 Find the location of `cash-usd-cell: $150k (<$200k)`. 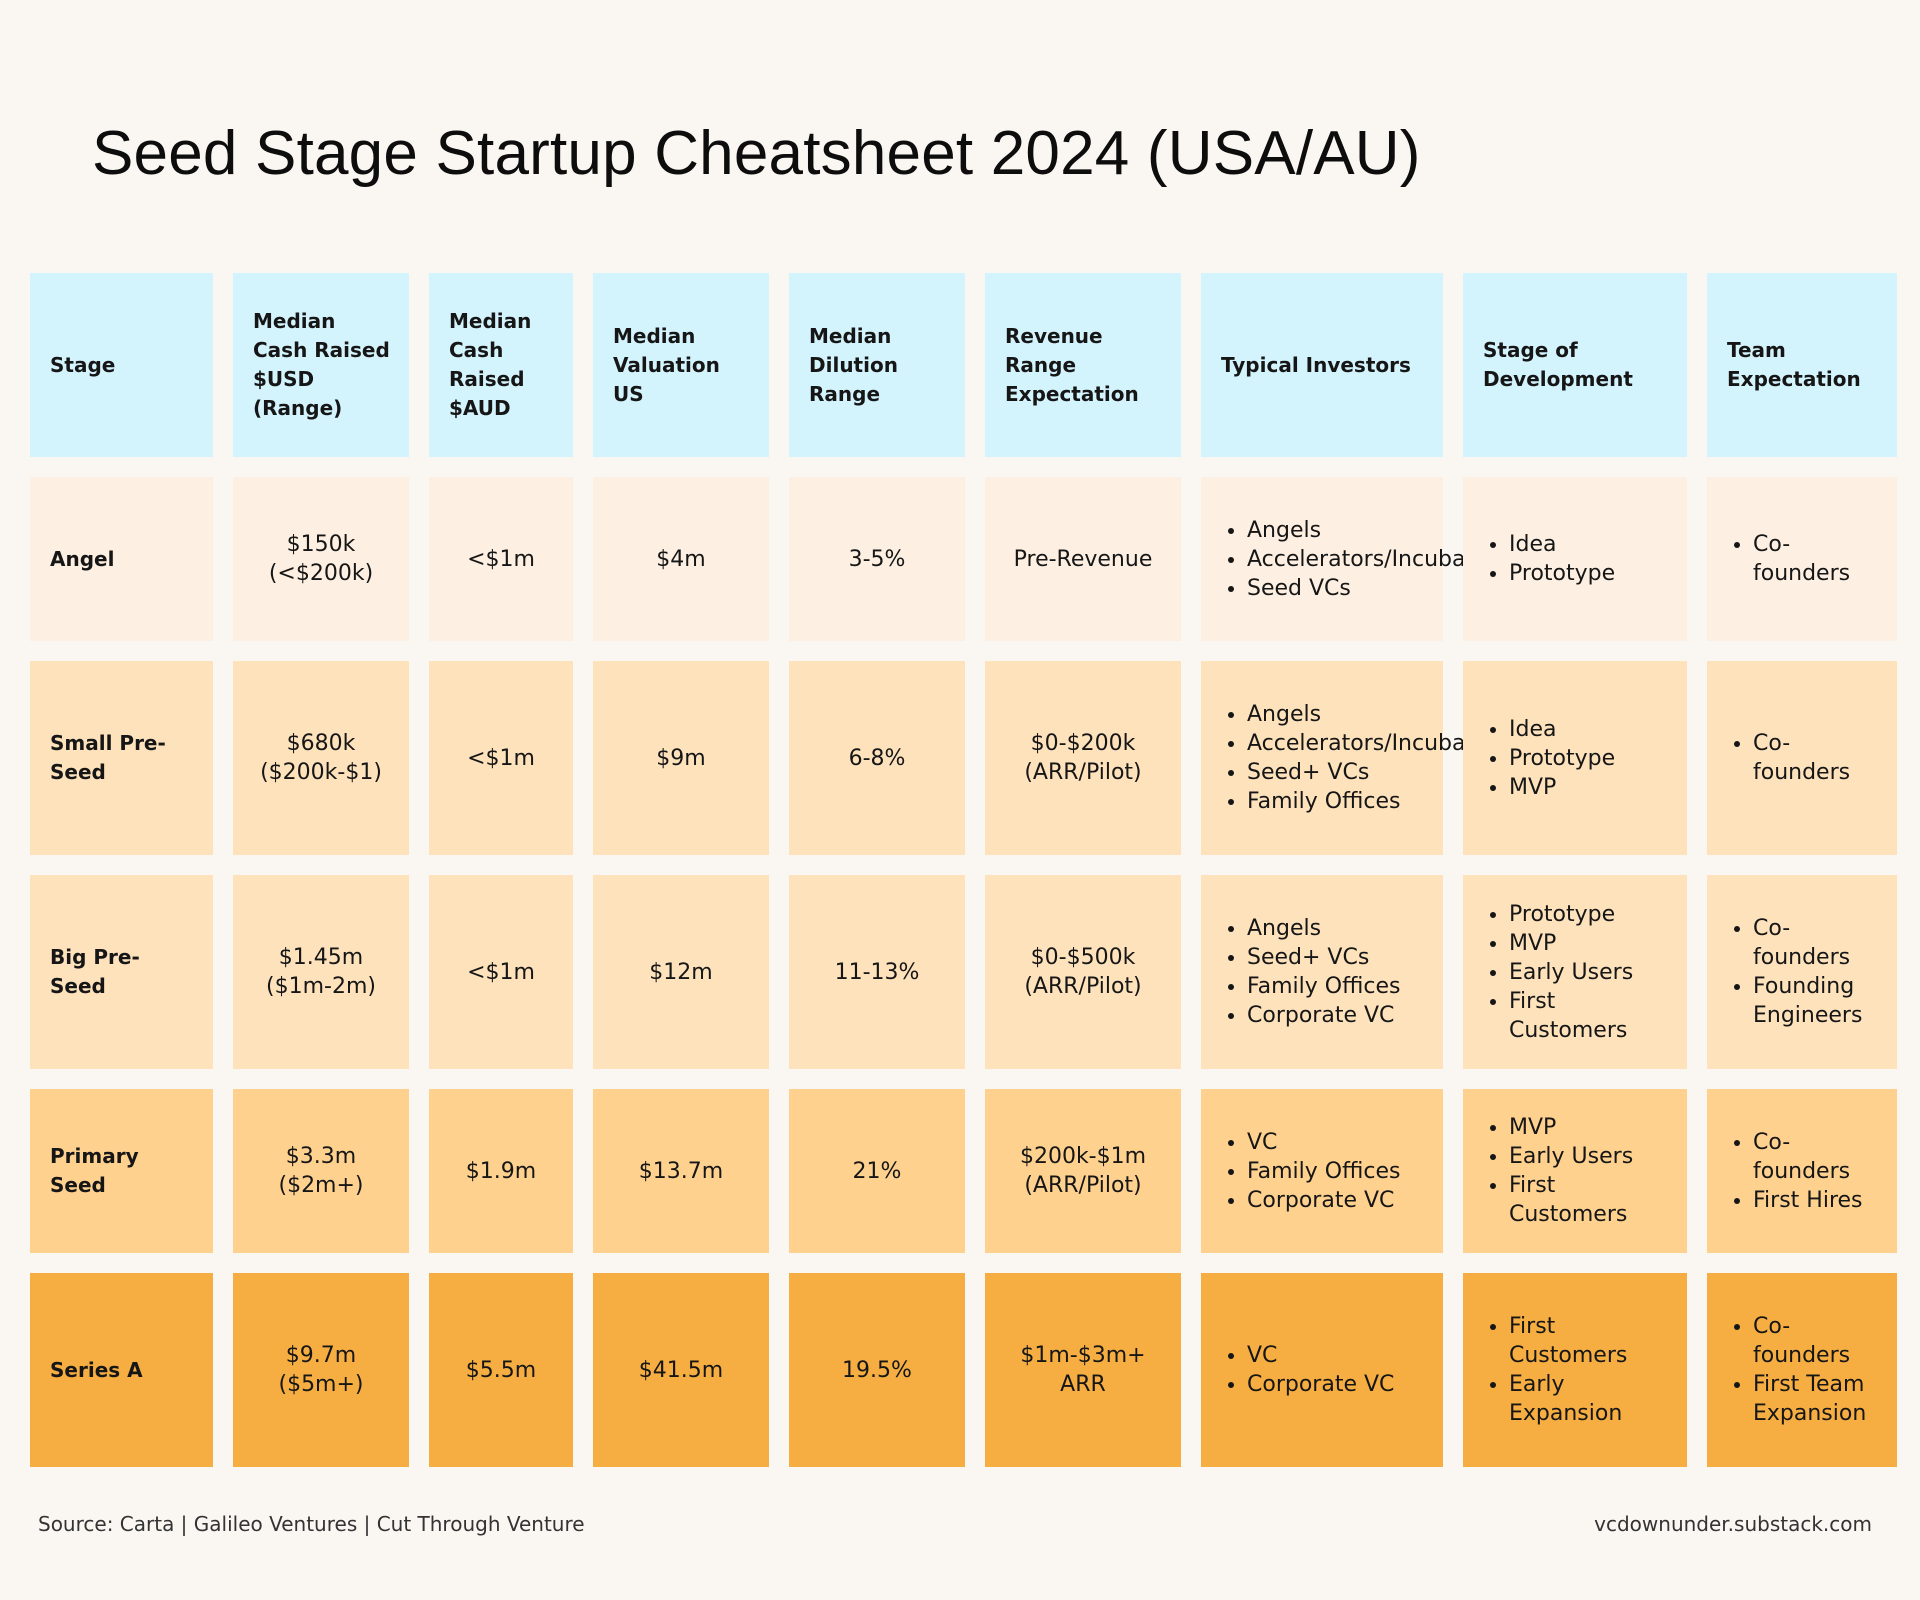

cash-usd-cell: $150k (<$200k) is located at coordinates (321, 559).